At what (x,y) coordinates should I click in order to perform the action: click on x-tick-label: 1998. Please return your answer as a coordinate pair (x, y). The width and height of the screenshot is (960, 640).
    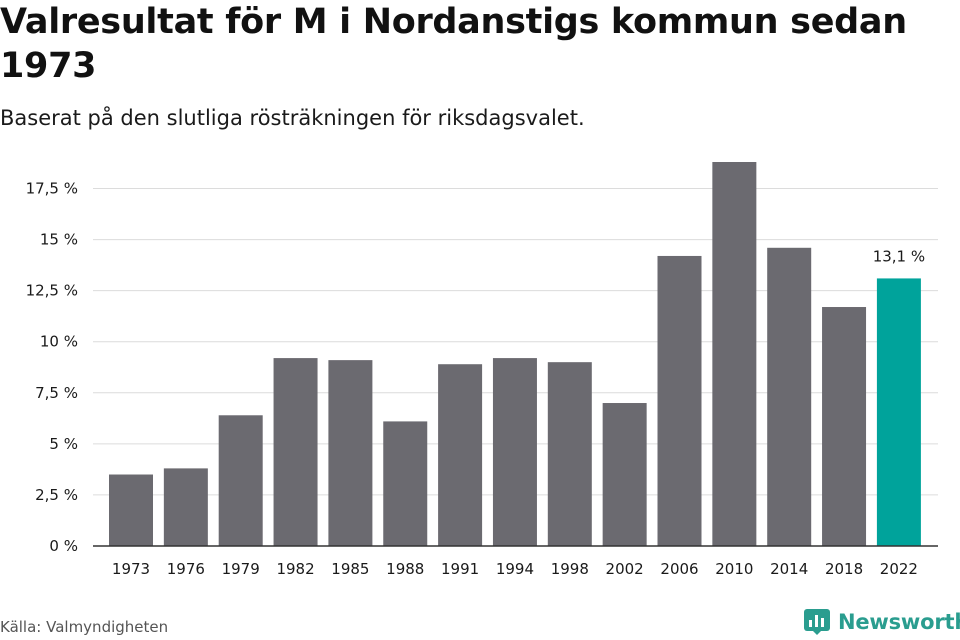
    Looking at the image, I should click on (570, 569).